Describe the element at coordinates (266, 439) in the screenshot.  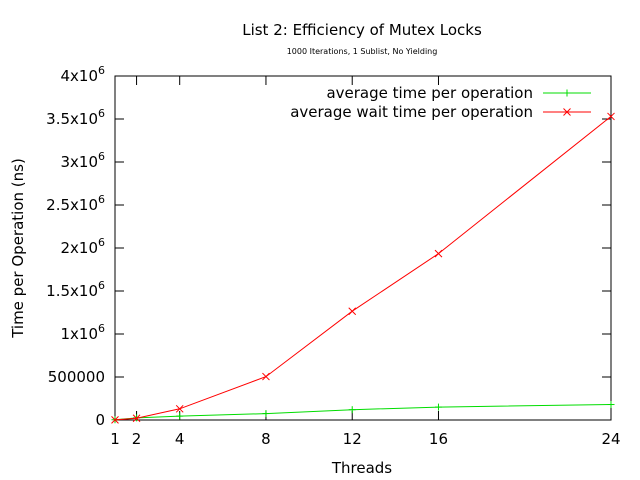
I see `x-tick-label: 8` at that location.